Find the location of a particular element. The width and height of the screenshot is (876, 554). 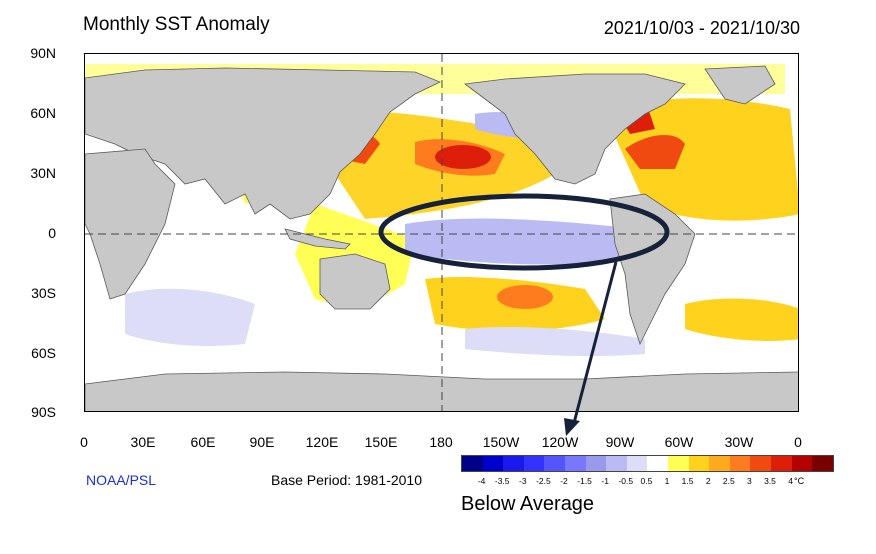

map-title: Monthly SST Anomaly is located at coordinates (176, 24).